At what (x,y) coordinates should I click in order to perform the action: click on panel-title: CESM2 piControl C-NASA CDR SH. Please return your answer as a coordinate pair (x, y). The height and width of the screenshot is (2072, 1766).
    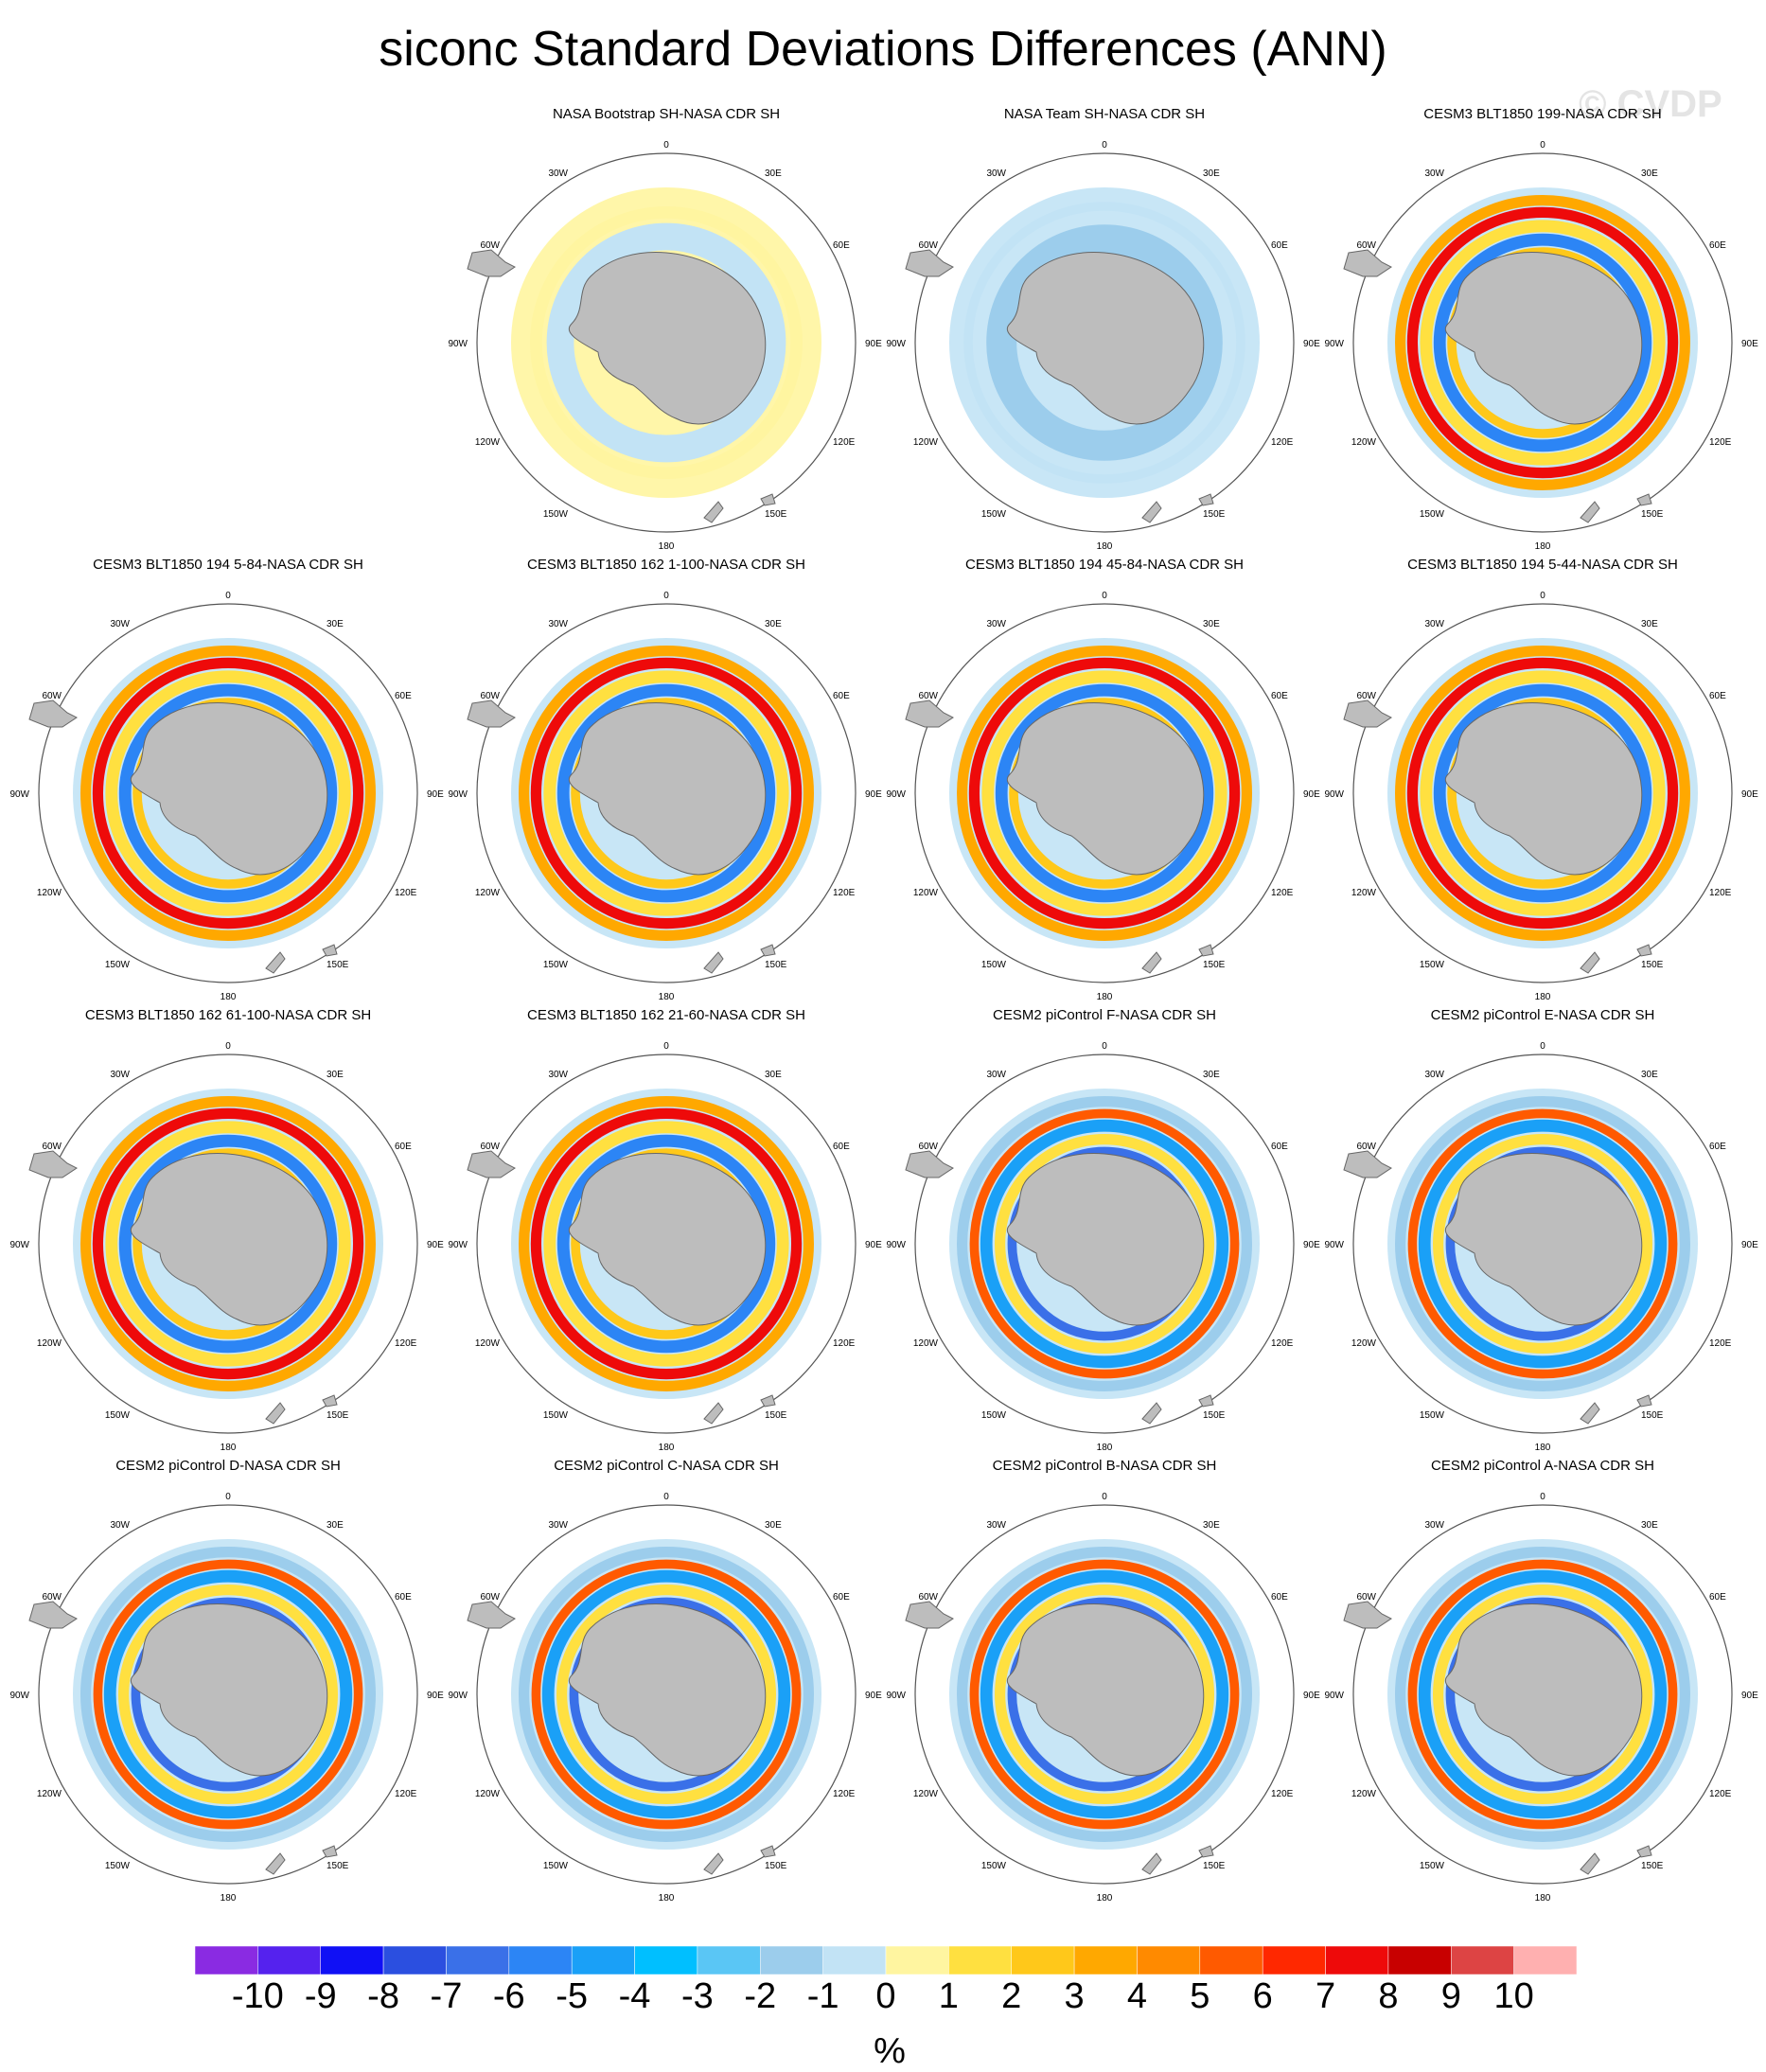
    Looking at the image, I should click on (666, 1466).